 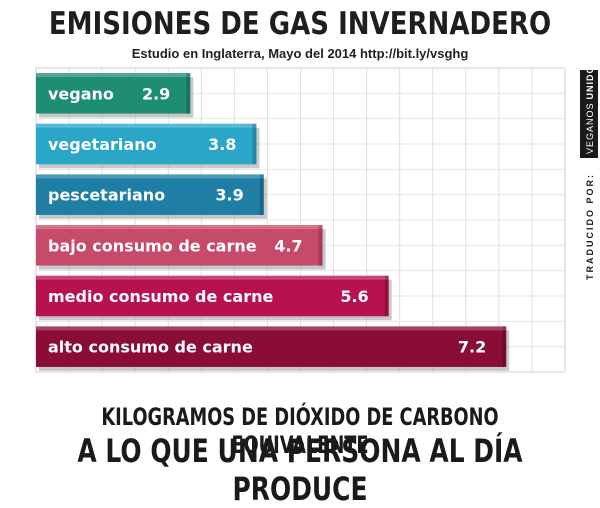 I want to click on bar-category-label: bajo consumo de carne, so click(x=152, y=245).